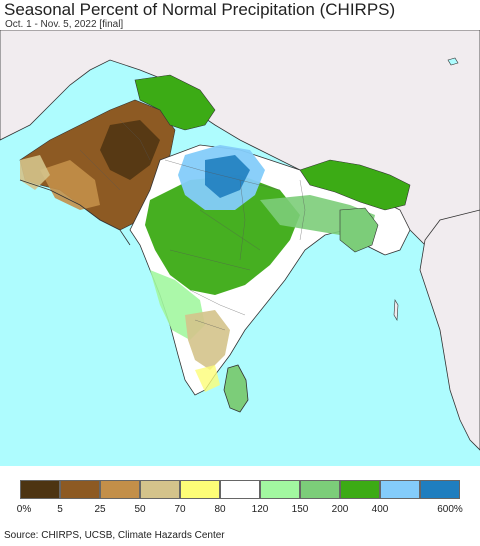  What do you see at coordinates (260, 509) in the screenshot?
I see `legend-label: 120` at bounding box center [260, 509].